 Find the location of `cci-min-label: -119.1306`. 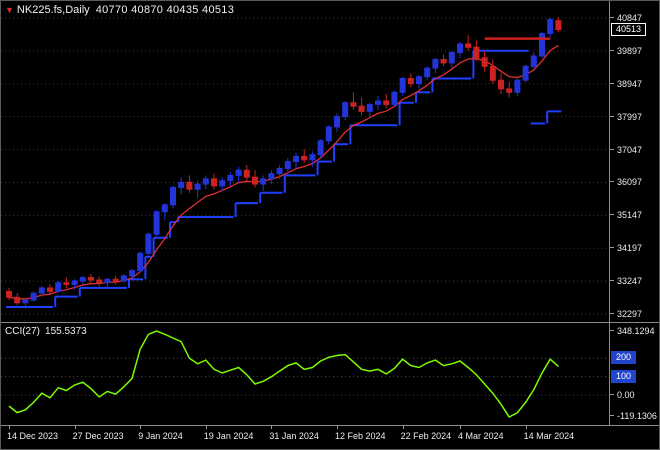

cci-min-label: -119.1306 is located at coordinates (633, 416).